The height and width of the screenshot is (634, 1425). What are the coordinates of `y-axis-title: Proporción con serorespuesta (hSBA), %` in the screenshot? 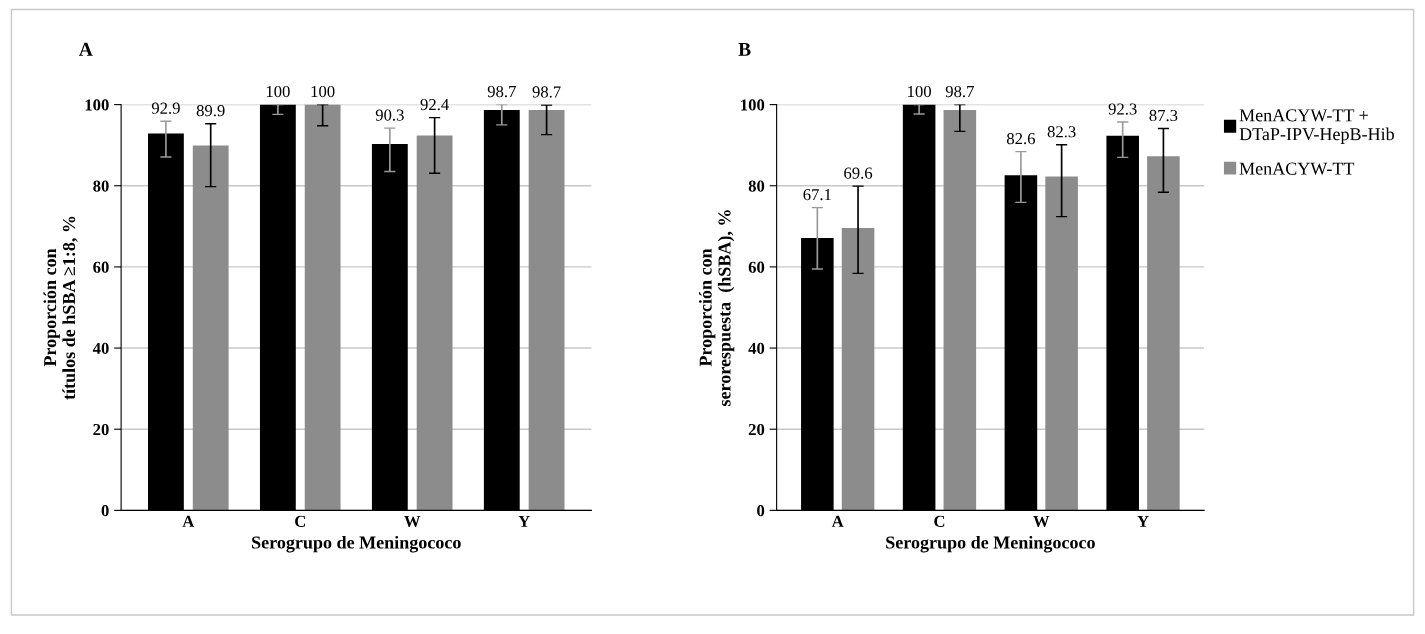 It's located at (716, 308).